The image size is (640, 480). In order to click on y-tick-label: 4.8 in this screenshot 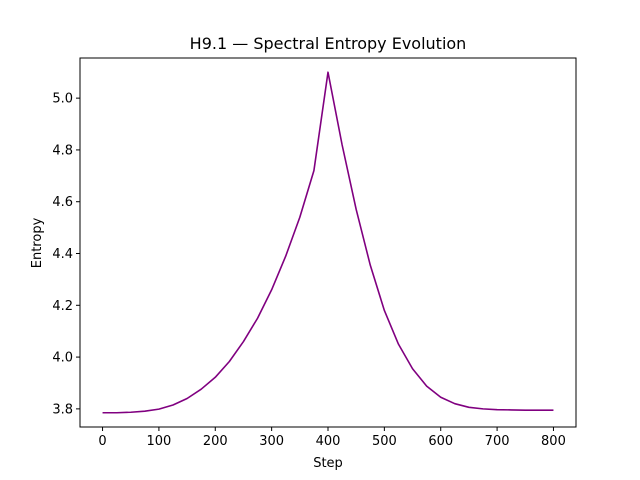, I will do `click(62, 150)`.